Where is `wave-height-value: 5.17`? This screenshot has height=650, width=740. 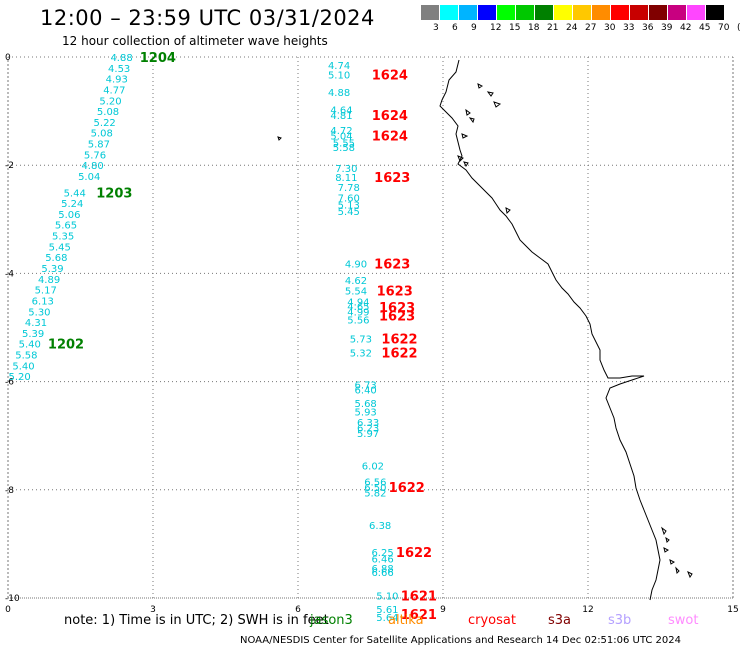
wave-height-value: 5.17 is located at coordinates (46, 291).